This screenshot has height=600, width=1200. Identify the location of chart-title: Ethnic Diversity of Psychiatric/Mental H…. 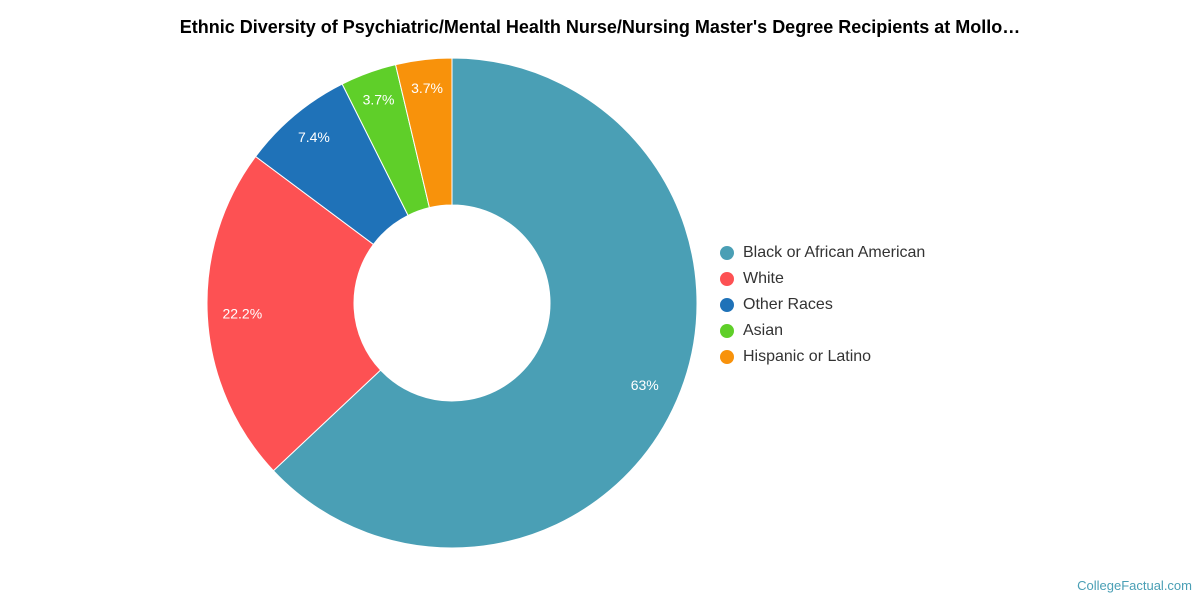
(600, 27).